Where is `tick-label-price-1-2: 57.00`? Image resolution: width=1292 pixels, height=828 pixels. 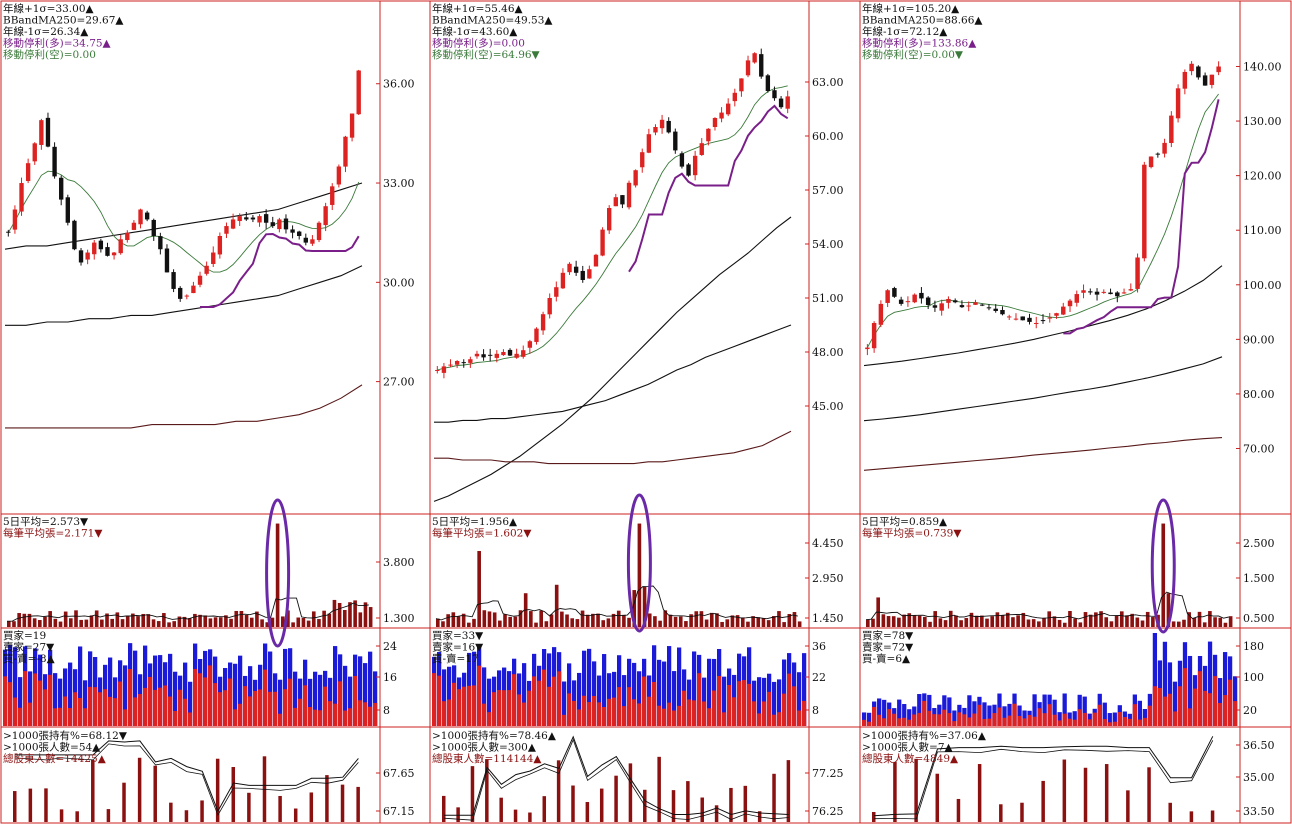
tick-label-price-1-2: 57.00 is located at coordinates (828, 190).